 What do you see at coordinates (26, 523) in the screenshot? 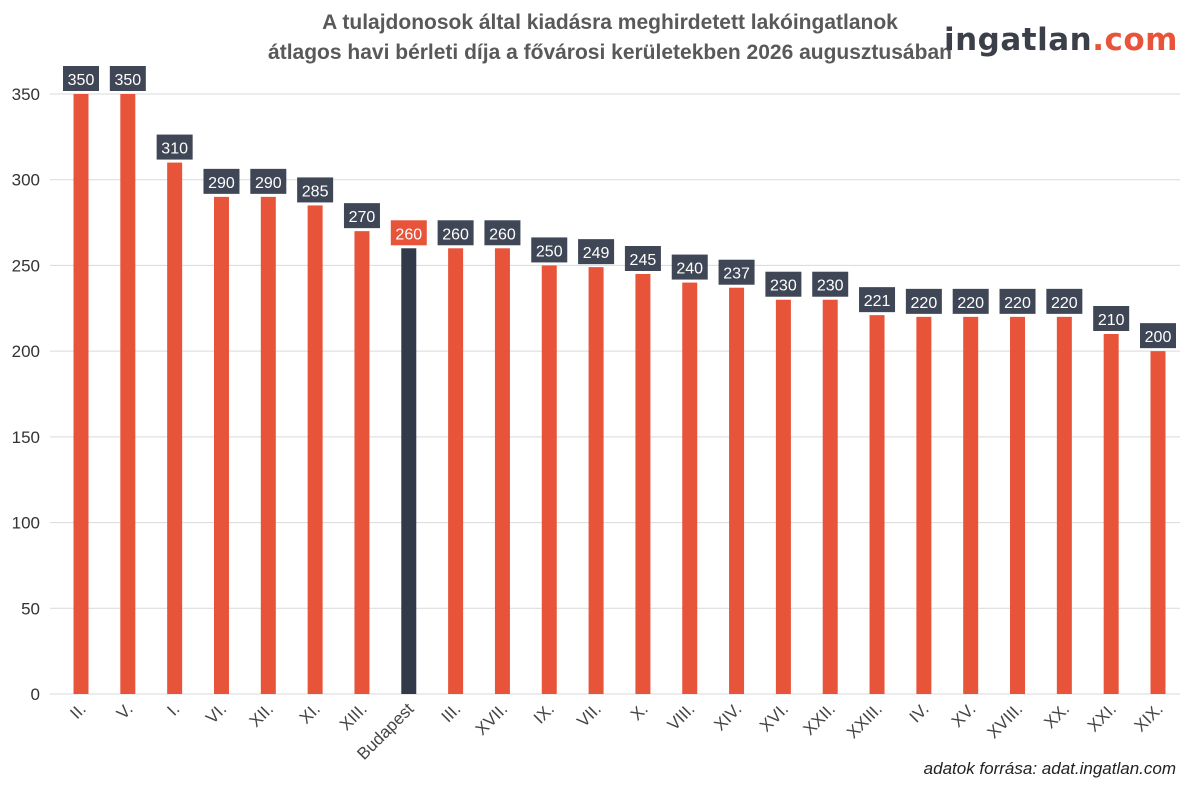
I see `y-tick-label: 100` at bounding box center [26, 523].